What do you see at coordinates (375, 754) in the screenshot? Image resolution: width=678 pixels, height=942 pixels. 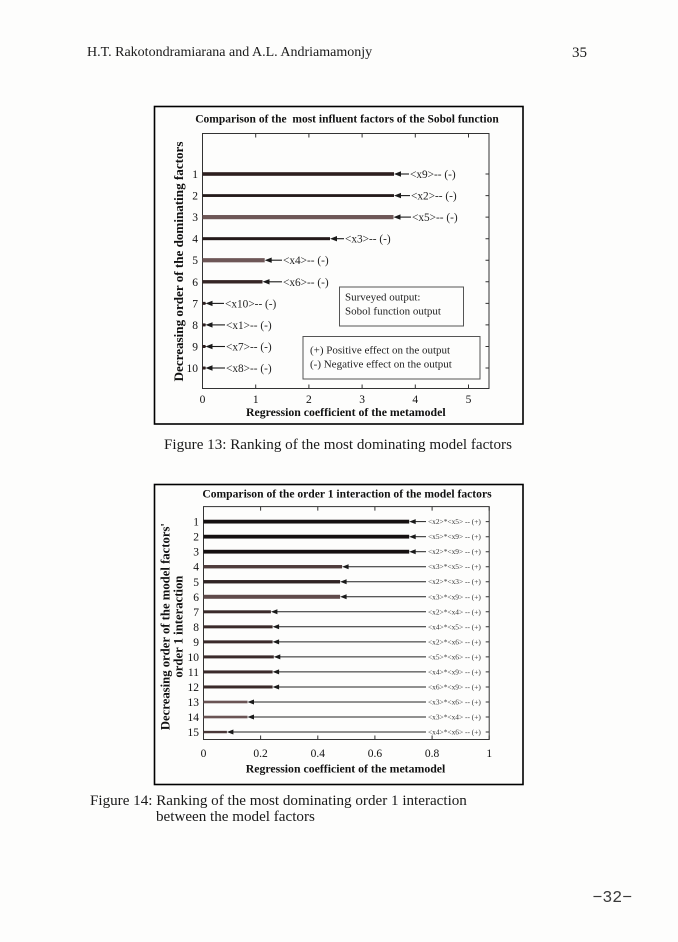 I see `svg-text: 0.6` at bounding box center [375, 754].